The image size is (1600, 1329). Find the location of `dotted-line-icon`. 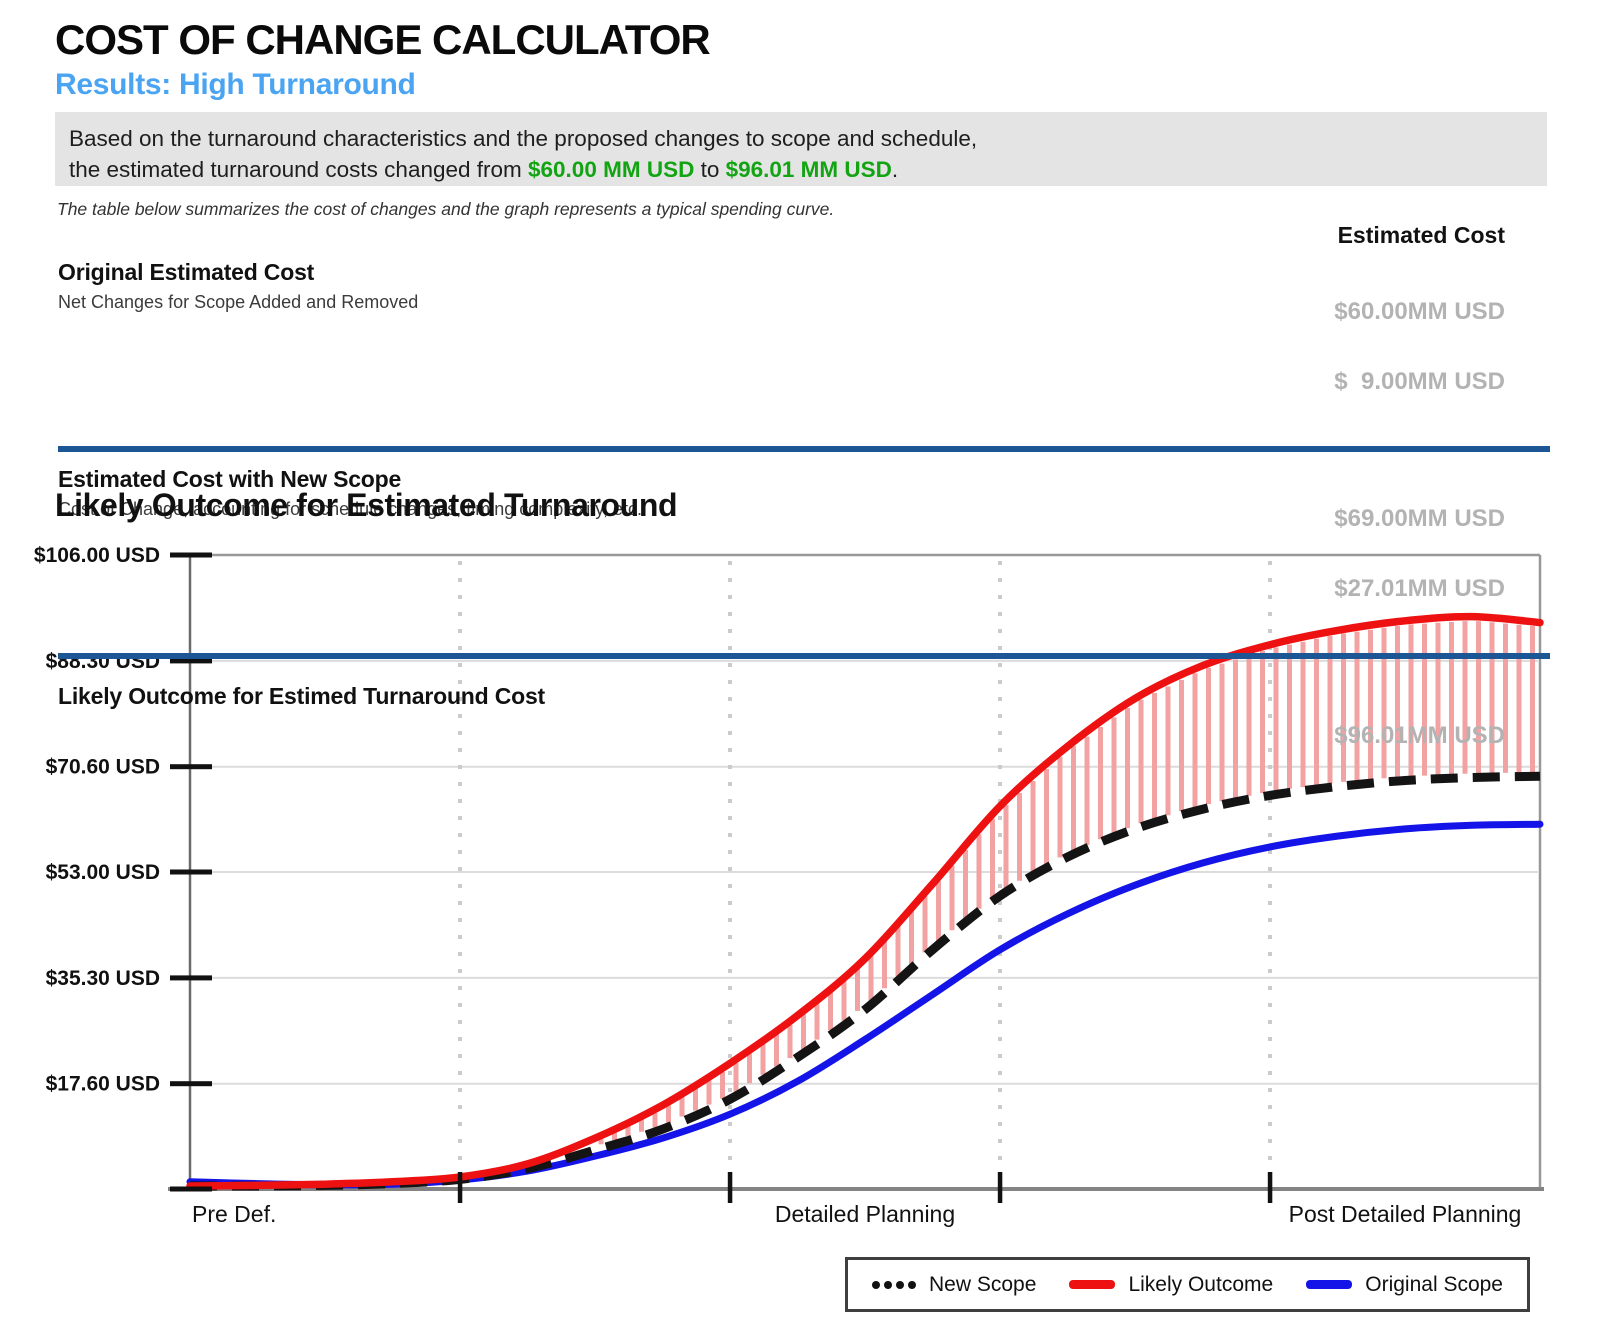

dotted-line-icon is located at coordinates (894, 1284).